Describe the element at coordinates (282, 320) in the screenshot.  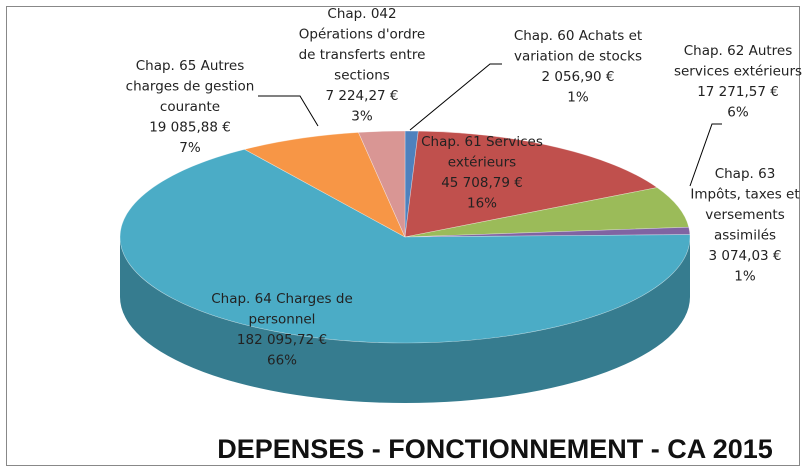
I see `label-line: personnel` at that location.